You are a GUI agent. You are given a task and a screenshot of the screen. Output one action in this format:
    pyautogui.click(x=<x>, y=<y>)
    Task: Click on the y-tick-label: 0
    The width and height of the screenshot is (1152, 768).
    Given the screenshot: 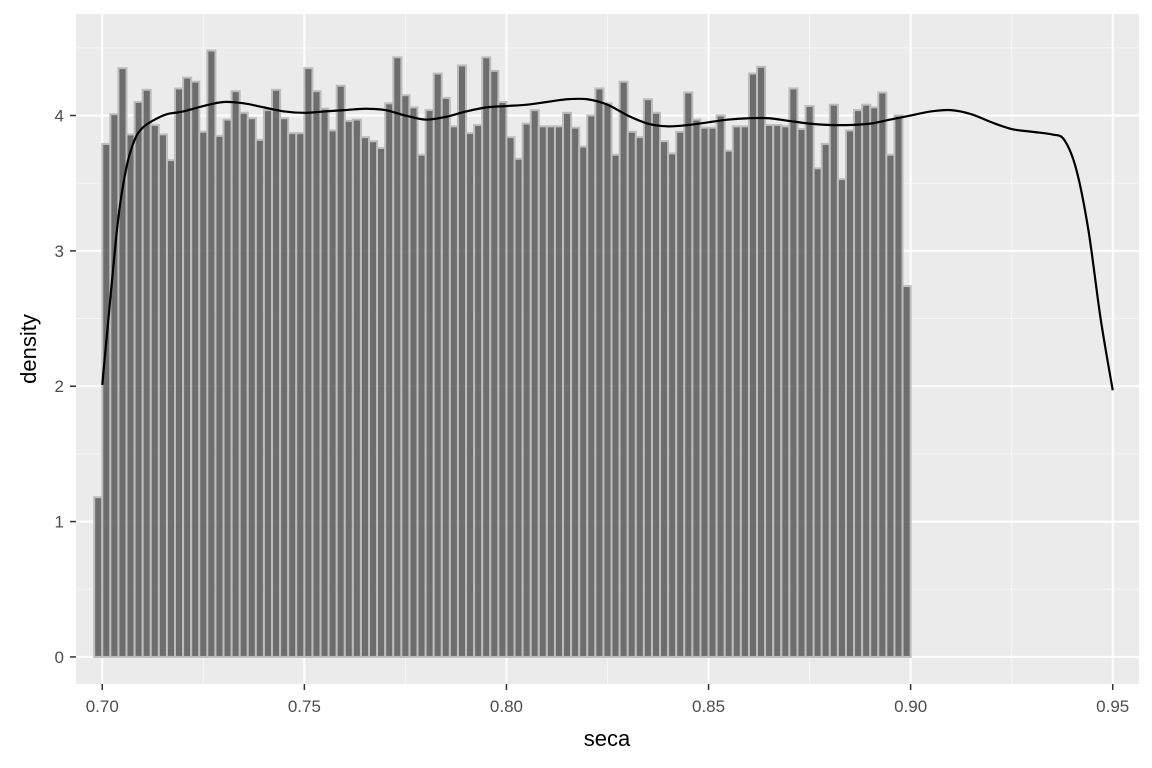 What is the action you would take?
    pyautogui.click(x=59, y=657)
    